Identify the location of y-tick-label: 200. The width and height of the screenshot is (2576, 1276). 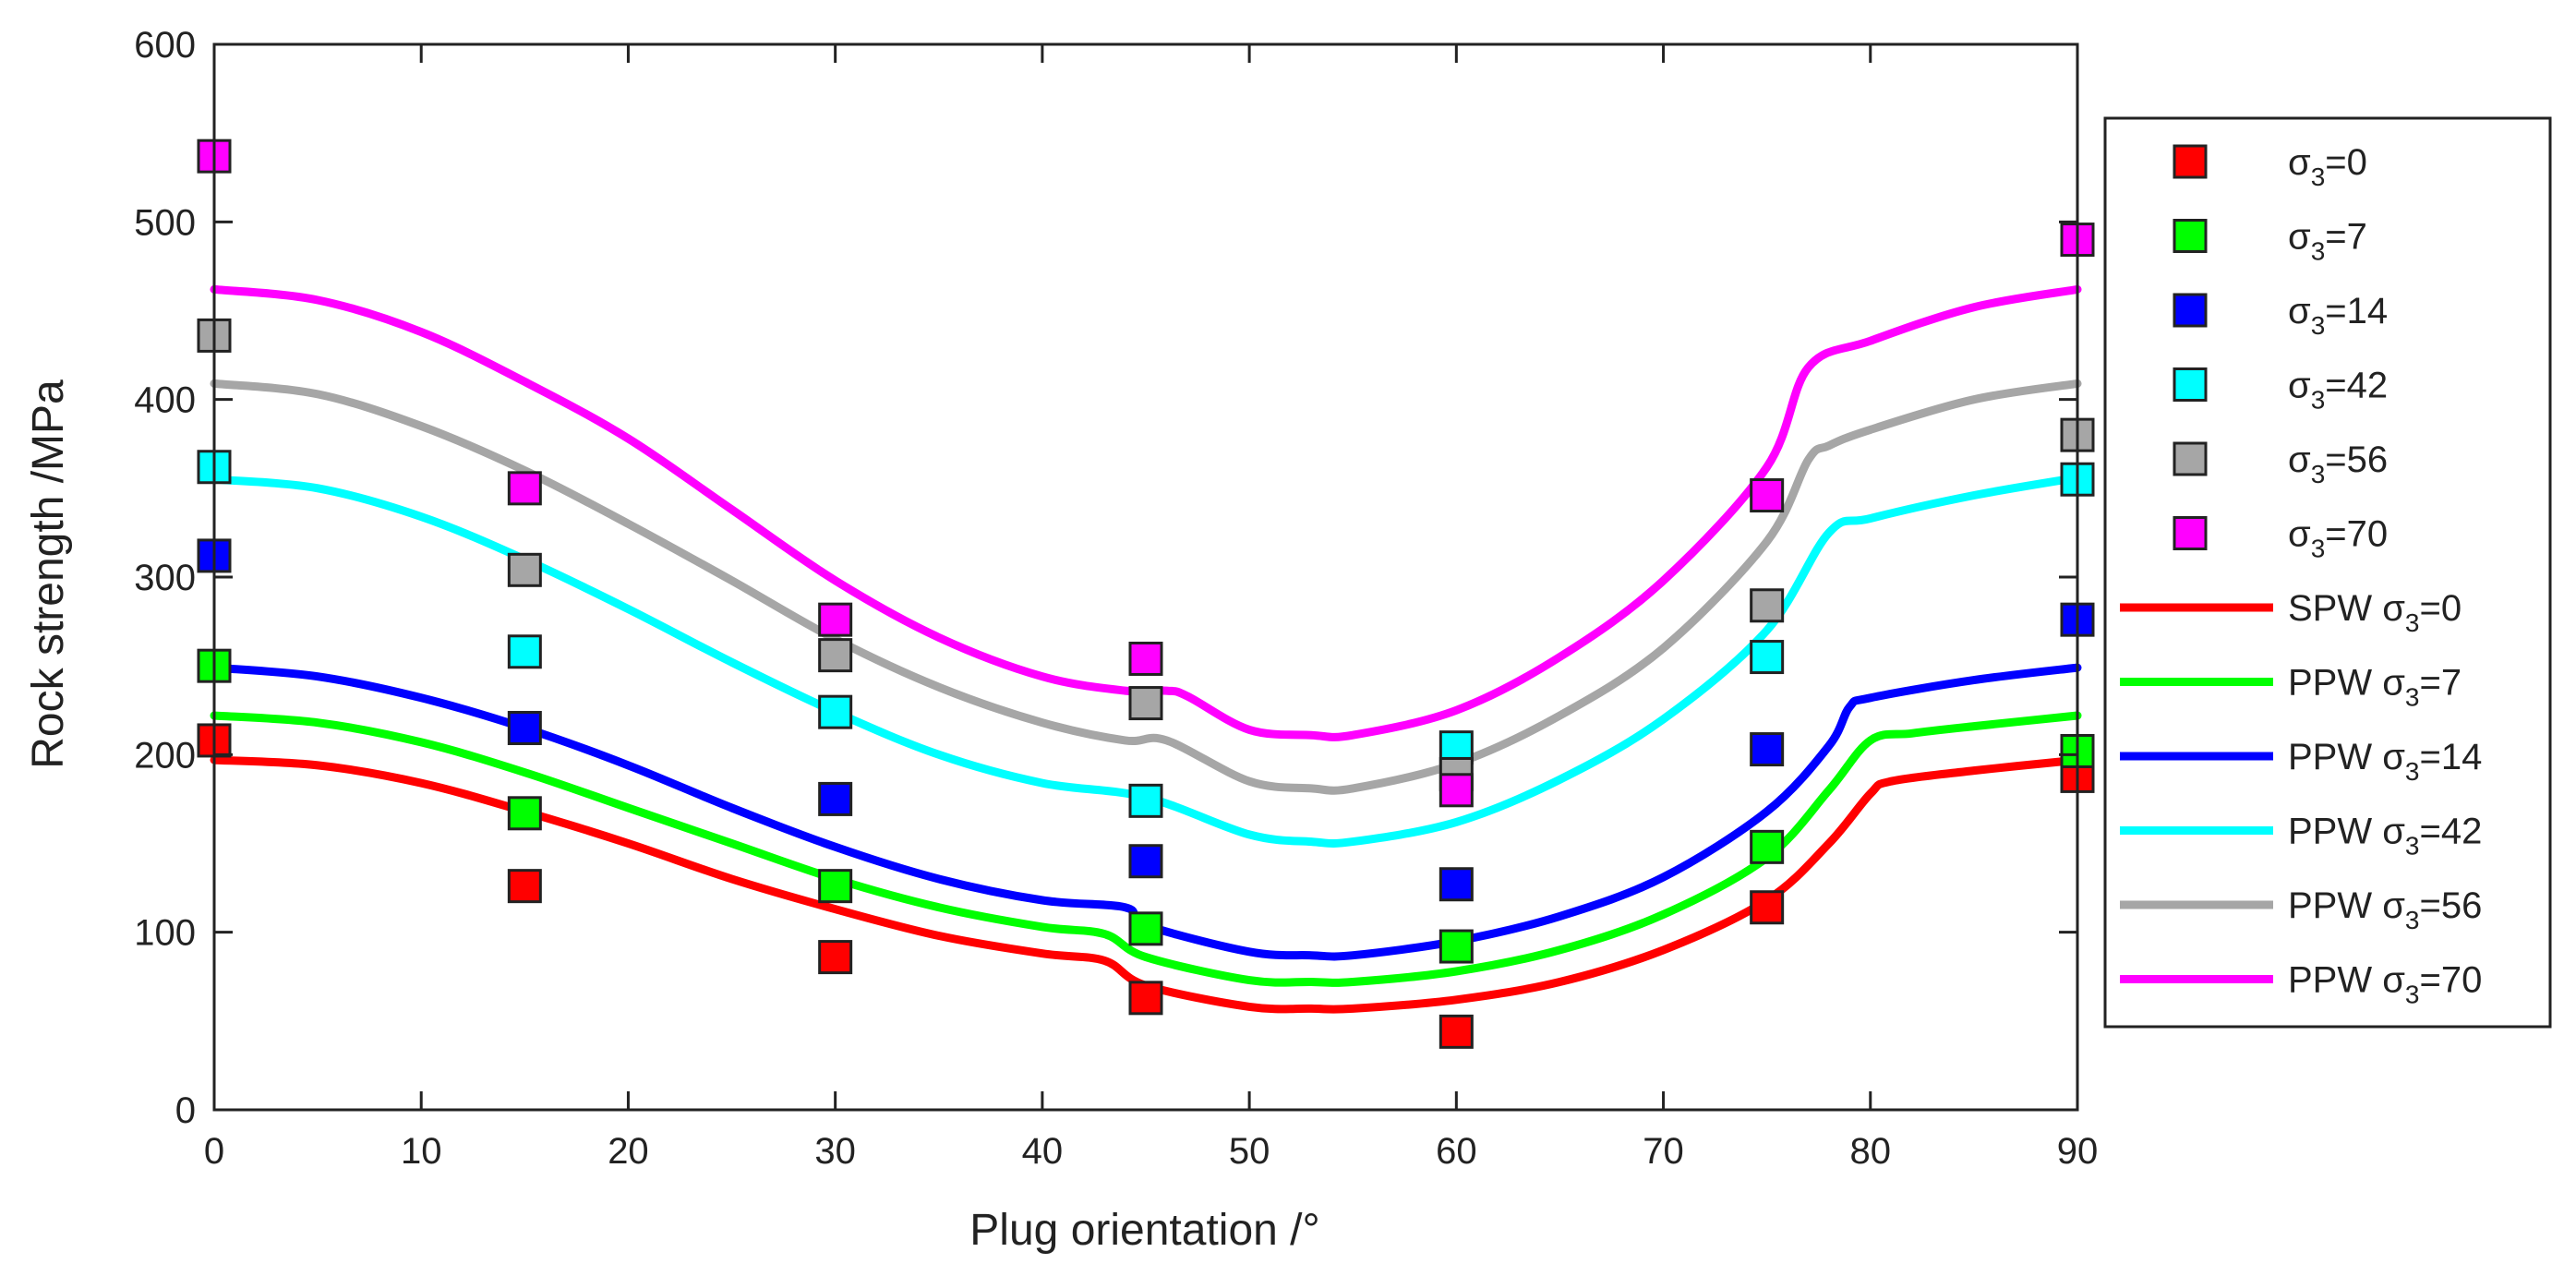
(165, 755).